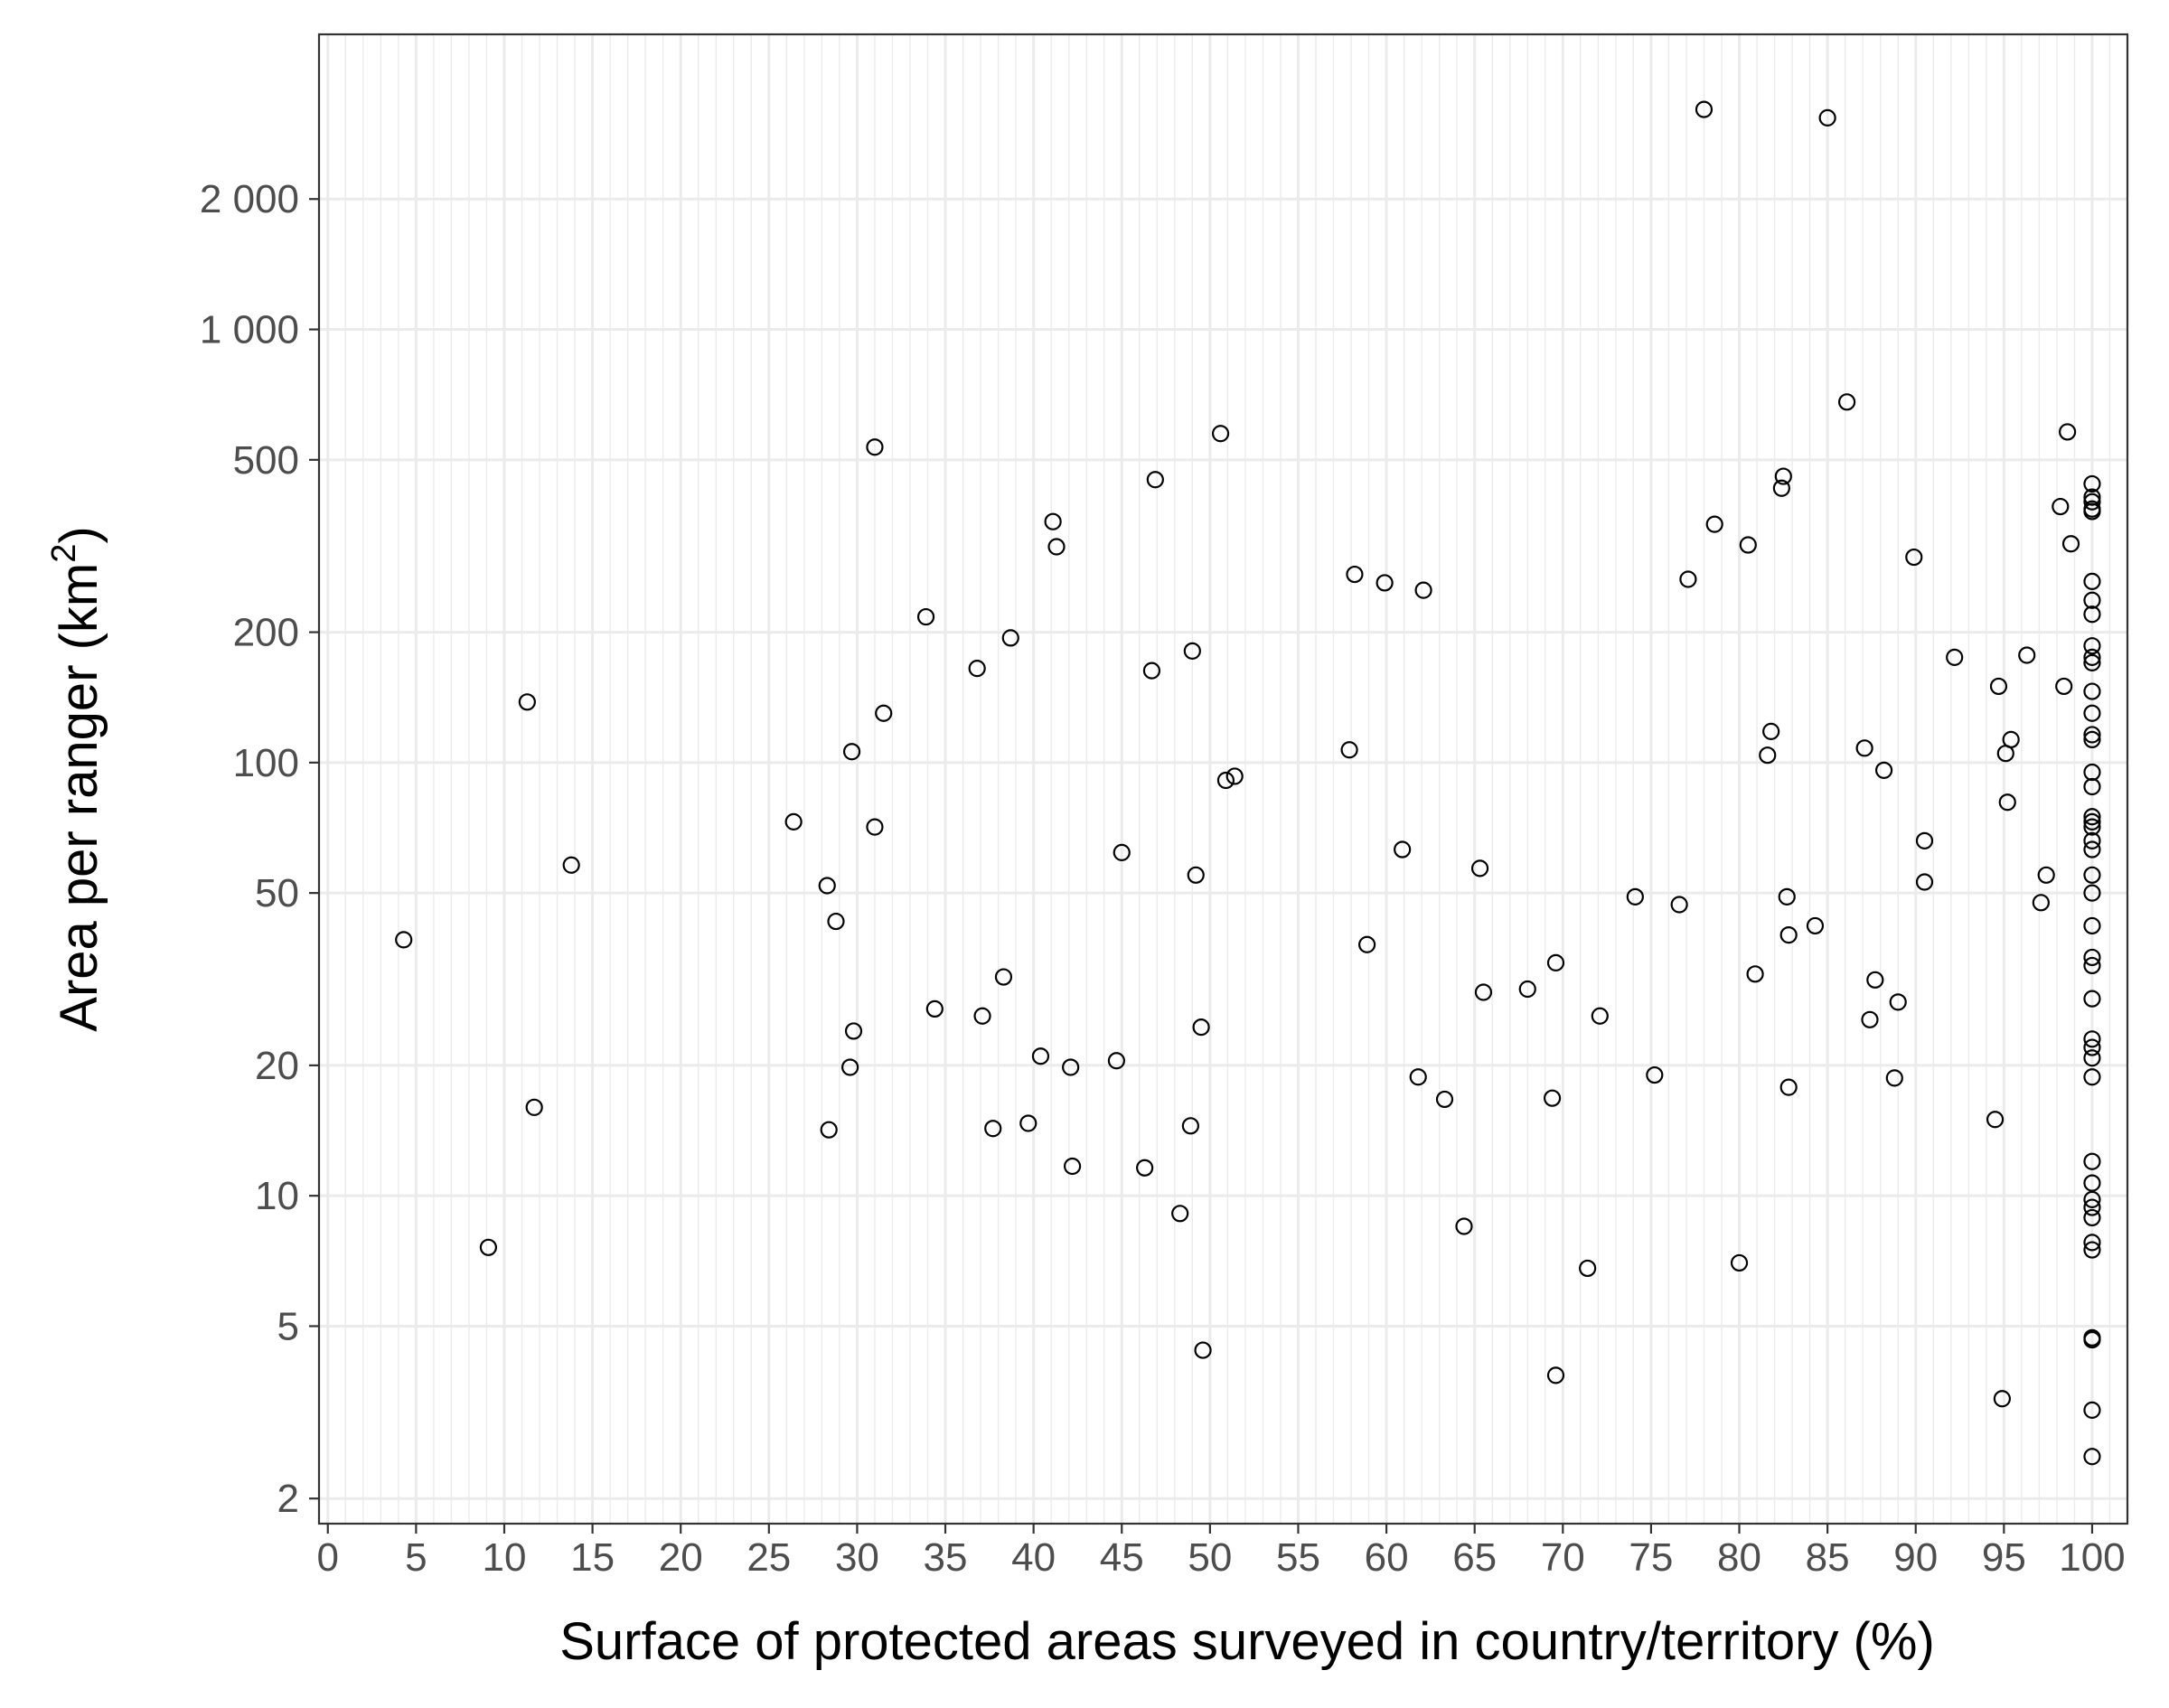 The image size is (2169, 1708). What do you see at coordinates (1298, 1557) in the screenshot?
I see `x-tick-label: 55` at bounding box center [1298, 1557].